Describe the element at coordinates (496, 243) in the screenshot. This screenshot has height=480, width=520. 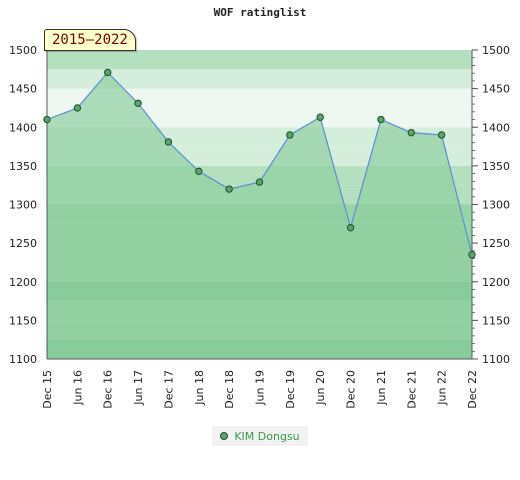
I see `y-tick-label-right: 1250` at that location.